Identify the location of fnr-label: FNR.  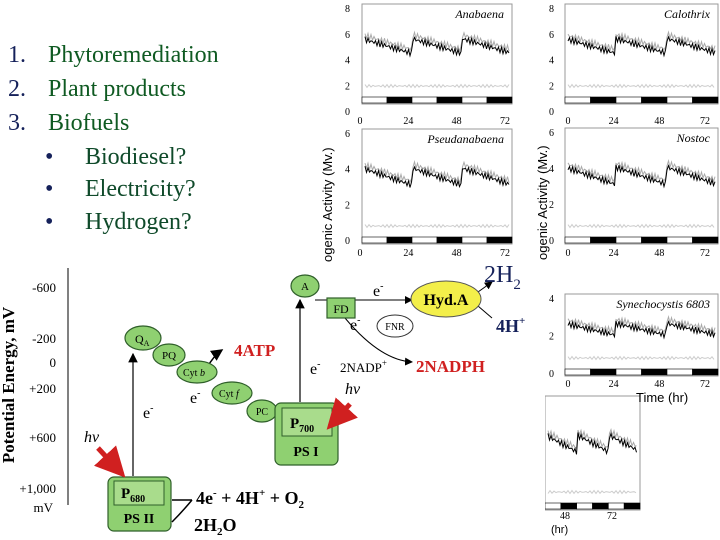
(395, 327).